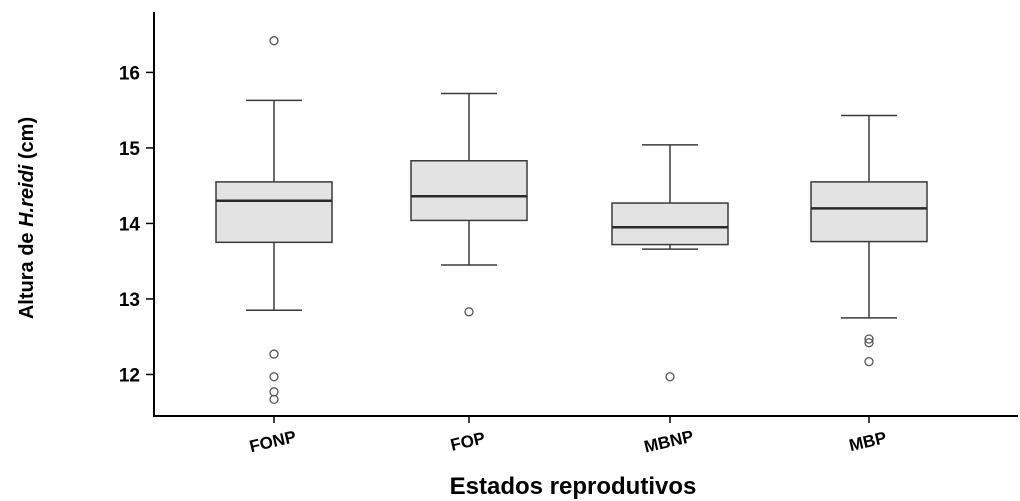 The height and width of the screenshot is (501, 1020). What do you see at coordinates (129, 73) in the screenshot?
I see `y-tick-label: 16` at bounding box center [129, 73].